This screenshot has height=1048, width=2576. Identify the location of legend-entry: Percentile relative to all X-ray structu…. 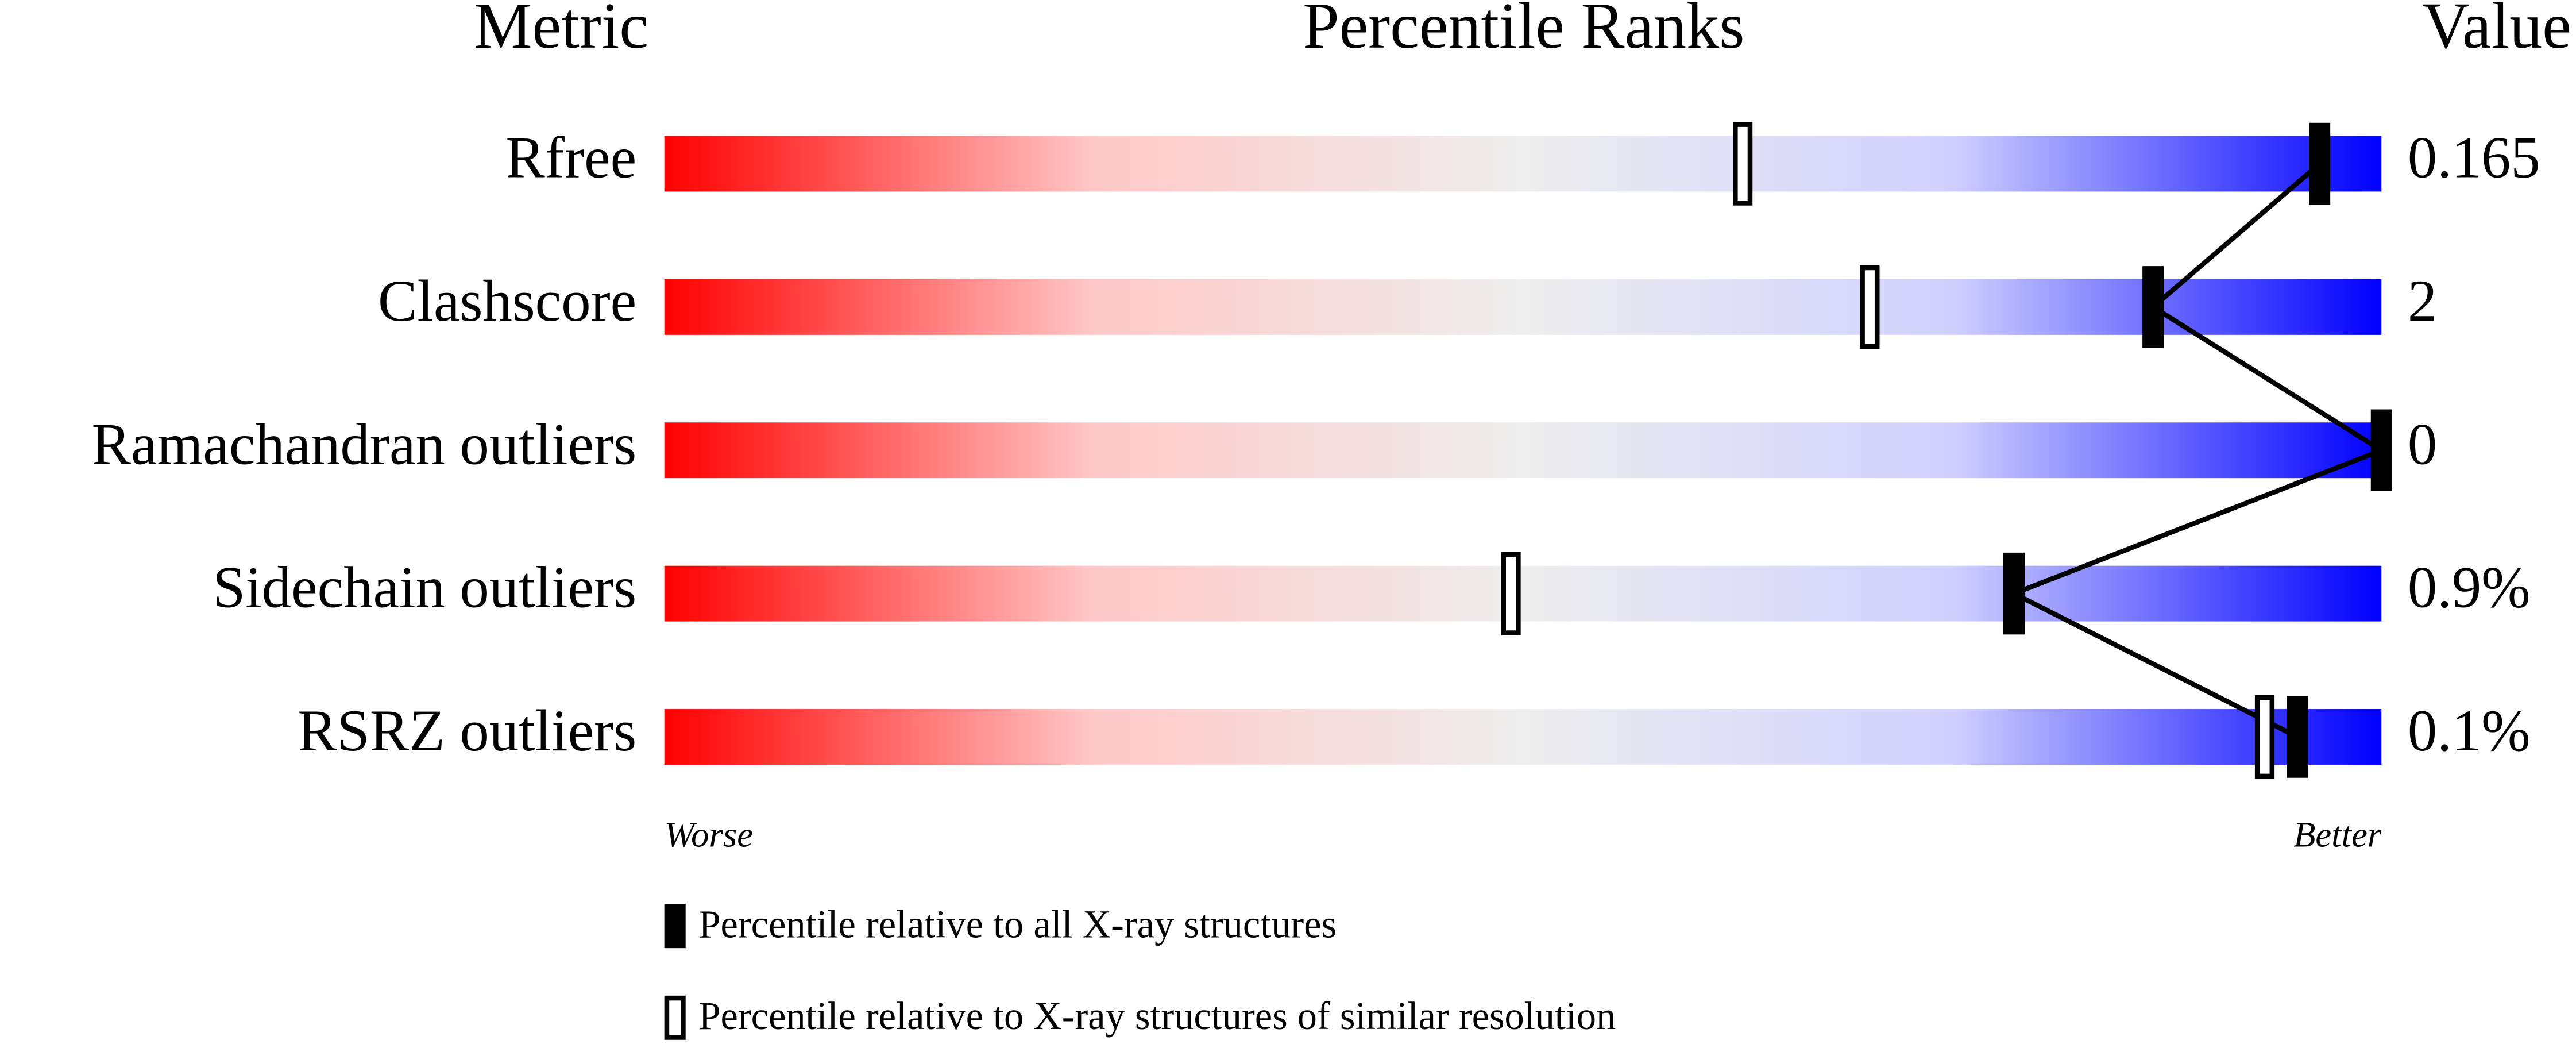
(1017, 924).